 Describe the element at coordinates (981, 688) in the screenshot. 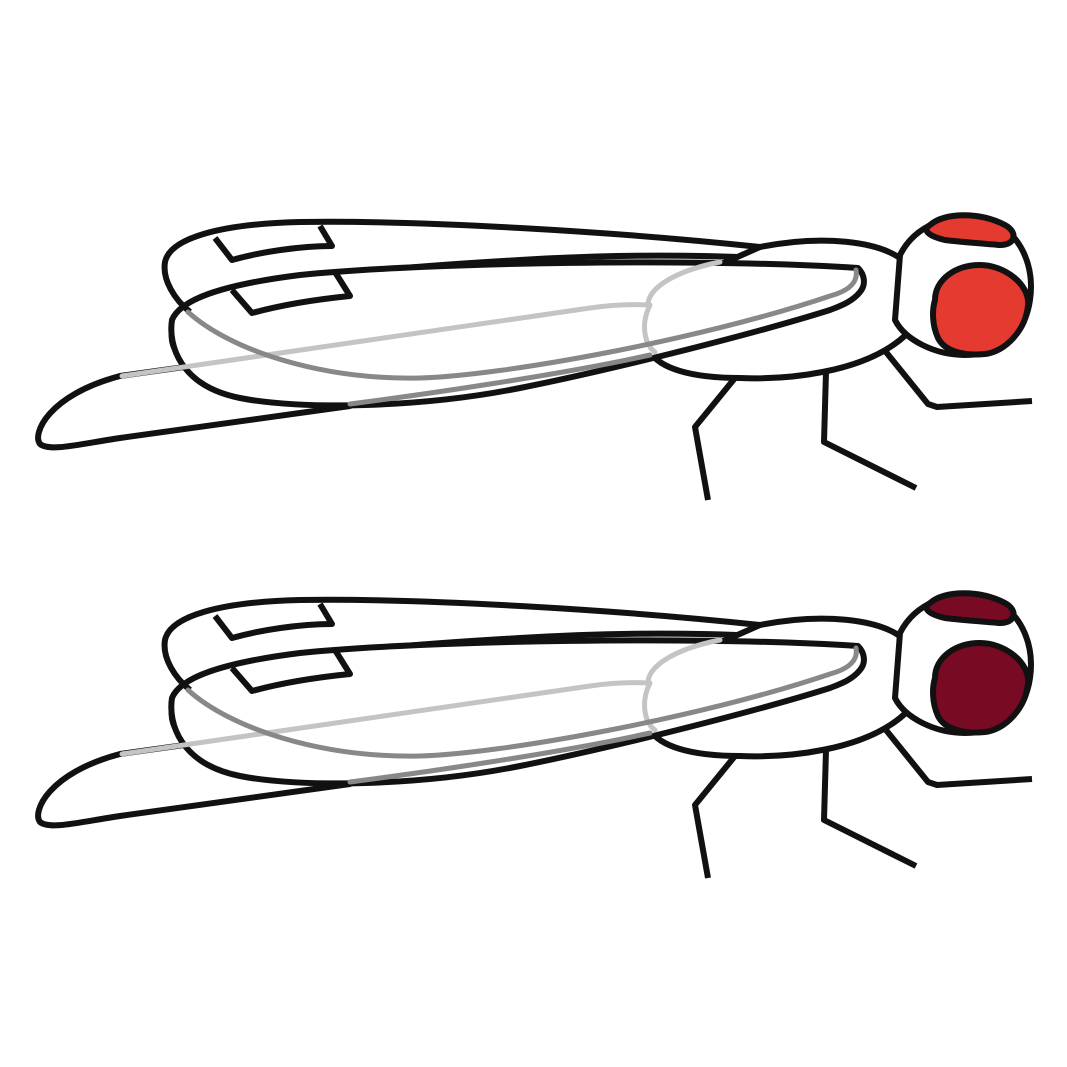

I see `fly-bottom-eye-lower` at that location.